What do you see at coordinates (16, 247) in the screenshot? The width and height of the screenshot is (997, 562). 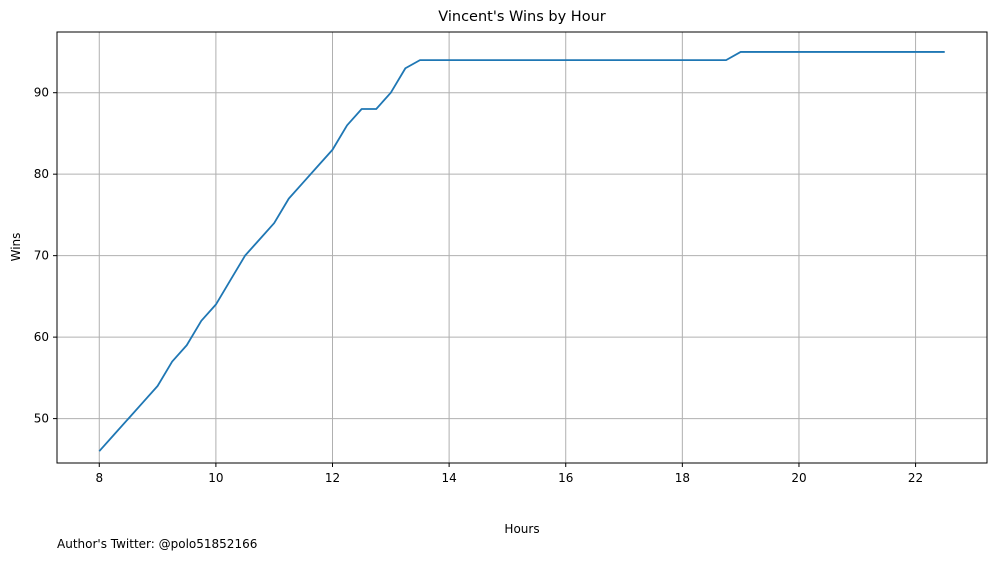 I see `y-axis-label: Wins` at bounding box center [16, 247].